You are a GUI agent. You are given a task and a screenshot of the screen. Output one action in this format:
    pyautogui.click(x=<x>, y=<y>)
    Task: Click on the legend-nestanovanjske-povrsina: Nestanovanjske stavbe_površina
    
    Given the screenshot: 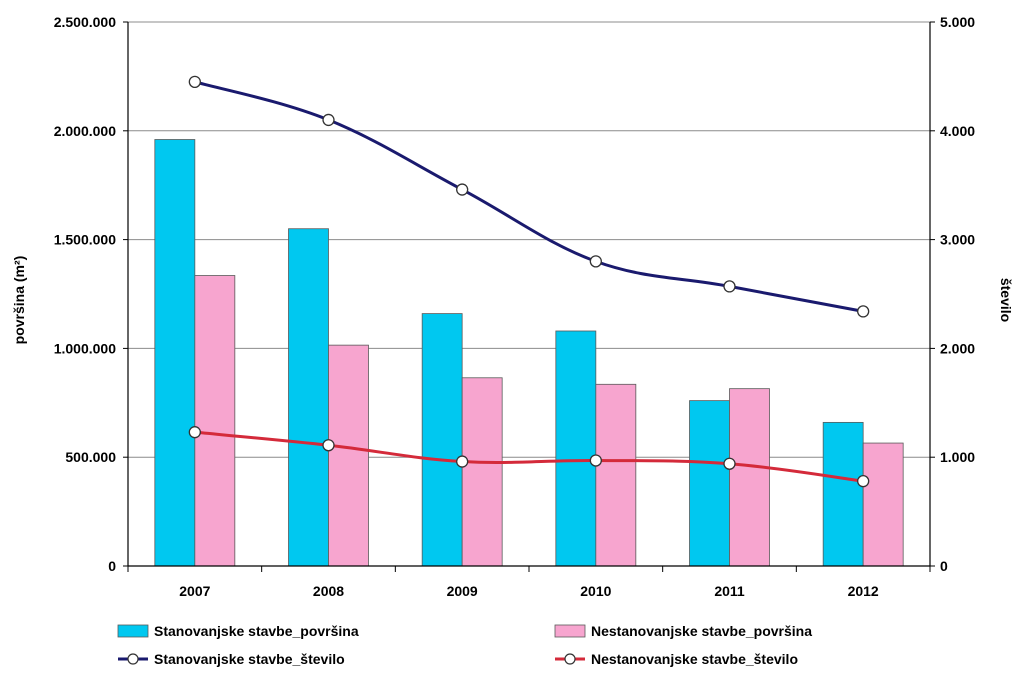 What is the action you would take?
    pyautogui.click(x=683, y=631)
    